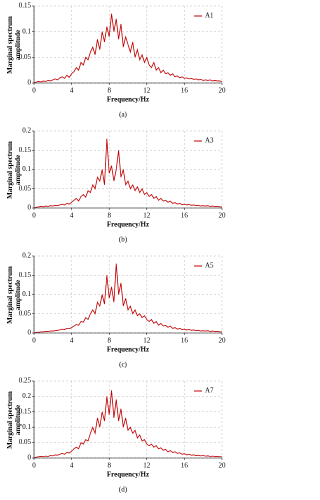 This screenshot has width=320, height=500. What do you see at coordinates (209, 391) in the screenshot?
I see `legend-label: A7` at bounding box center [209, 391].